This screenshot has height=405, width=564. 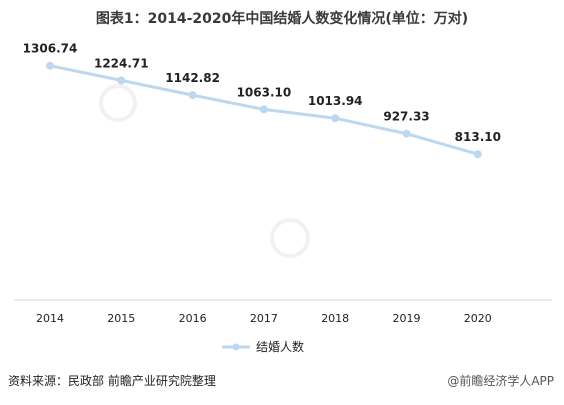 I want to click on data-label: 1142.82, so click(x=192, y=78).